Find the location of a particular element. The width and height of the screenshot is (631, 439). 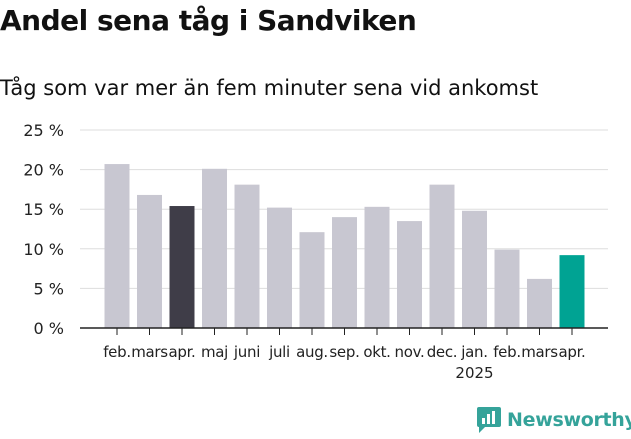

x-tick-label: sep. is located at coordinates (344, 352).